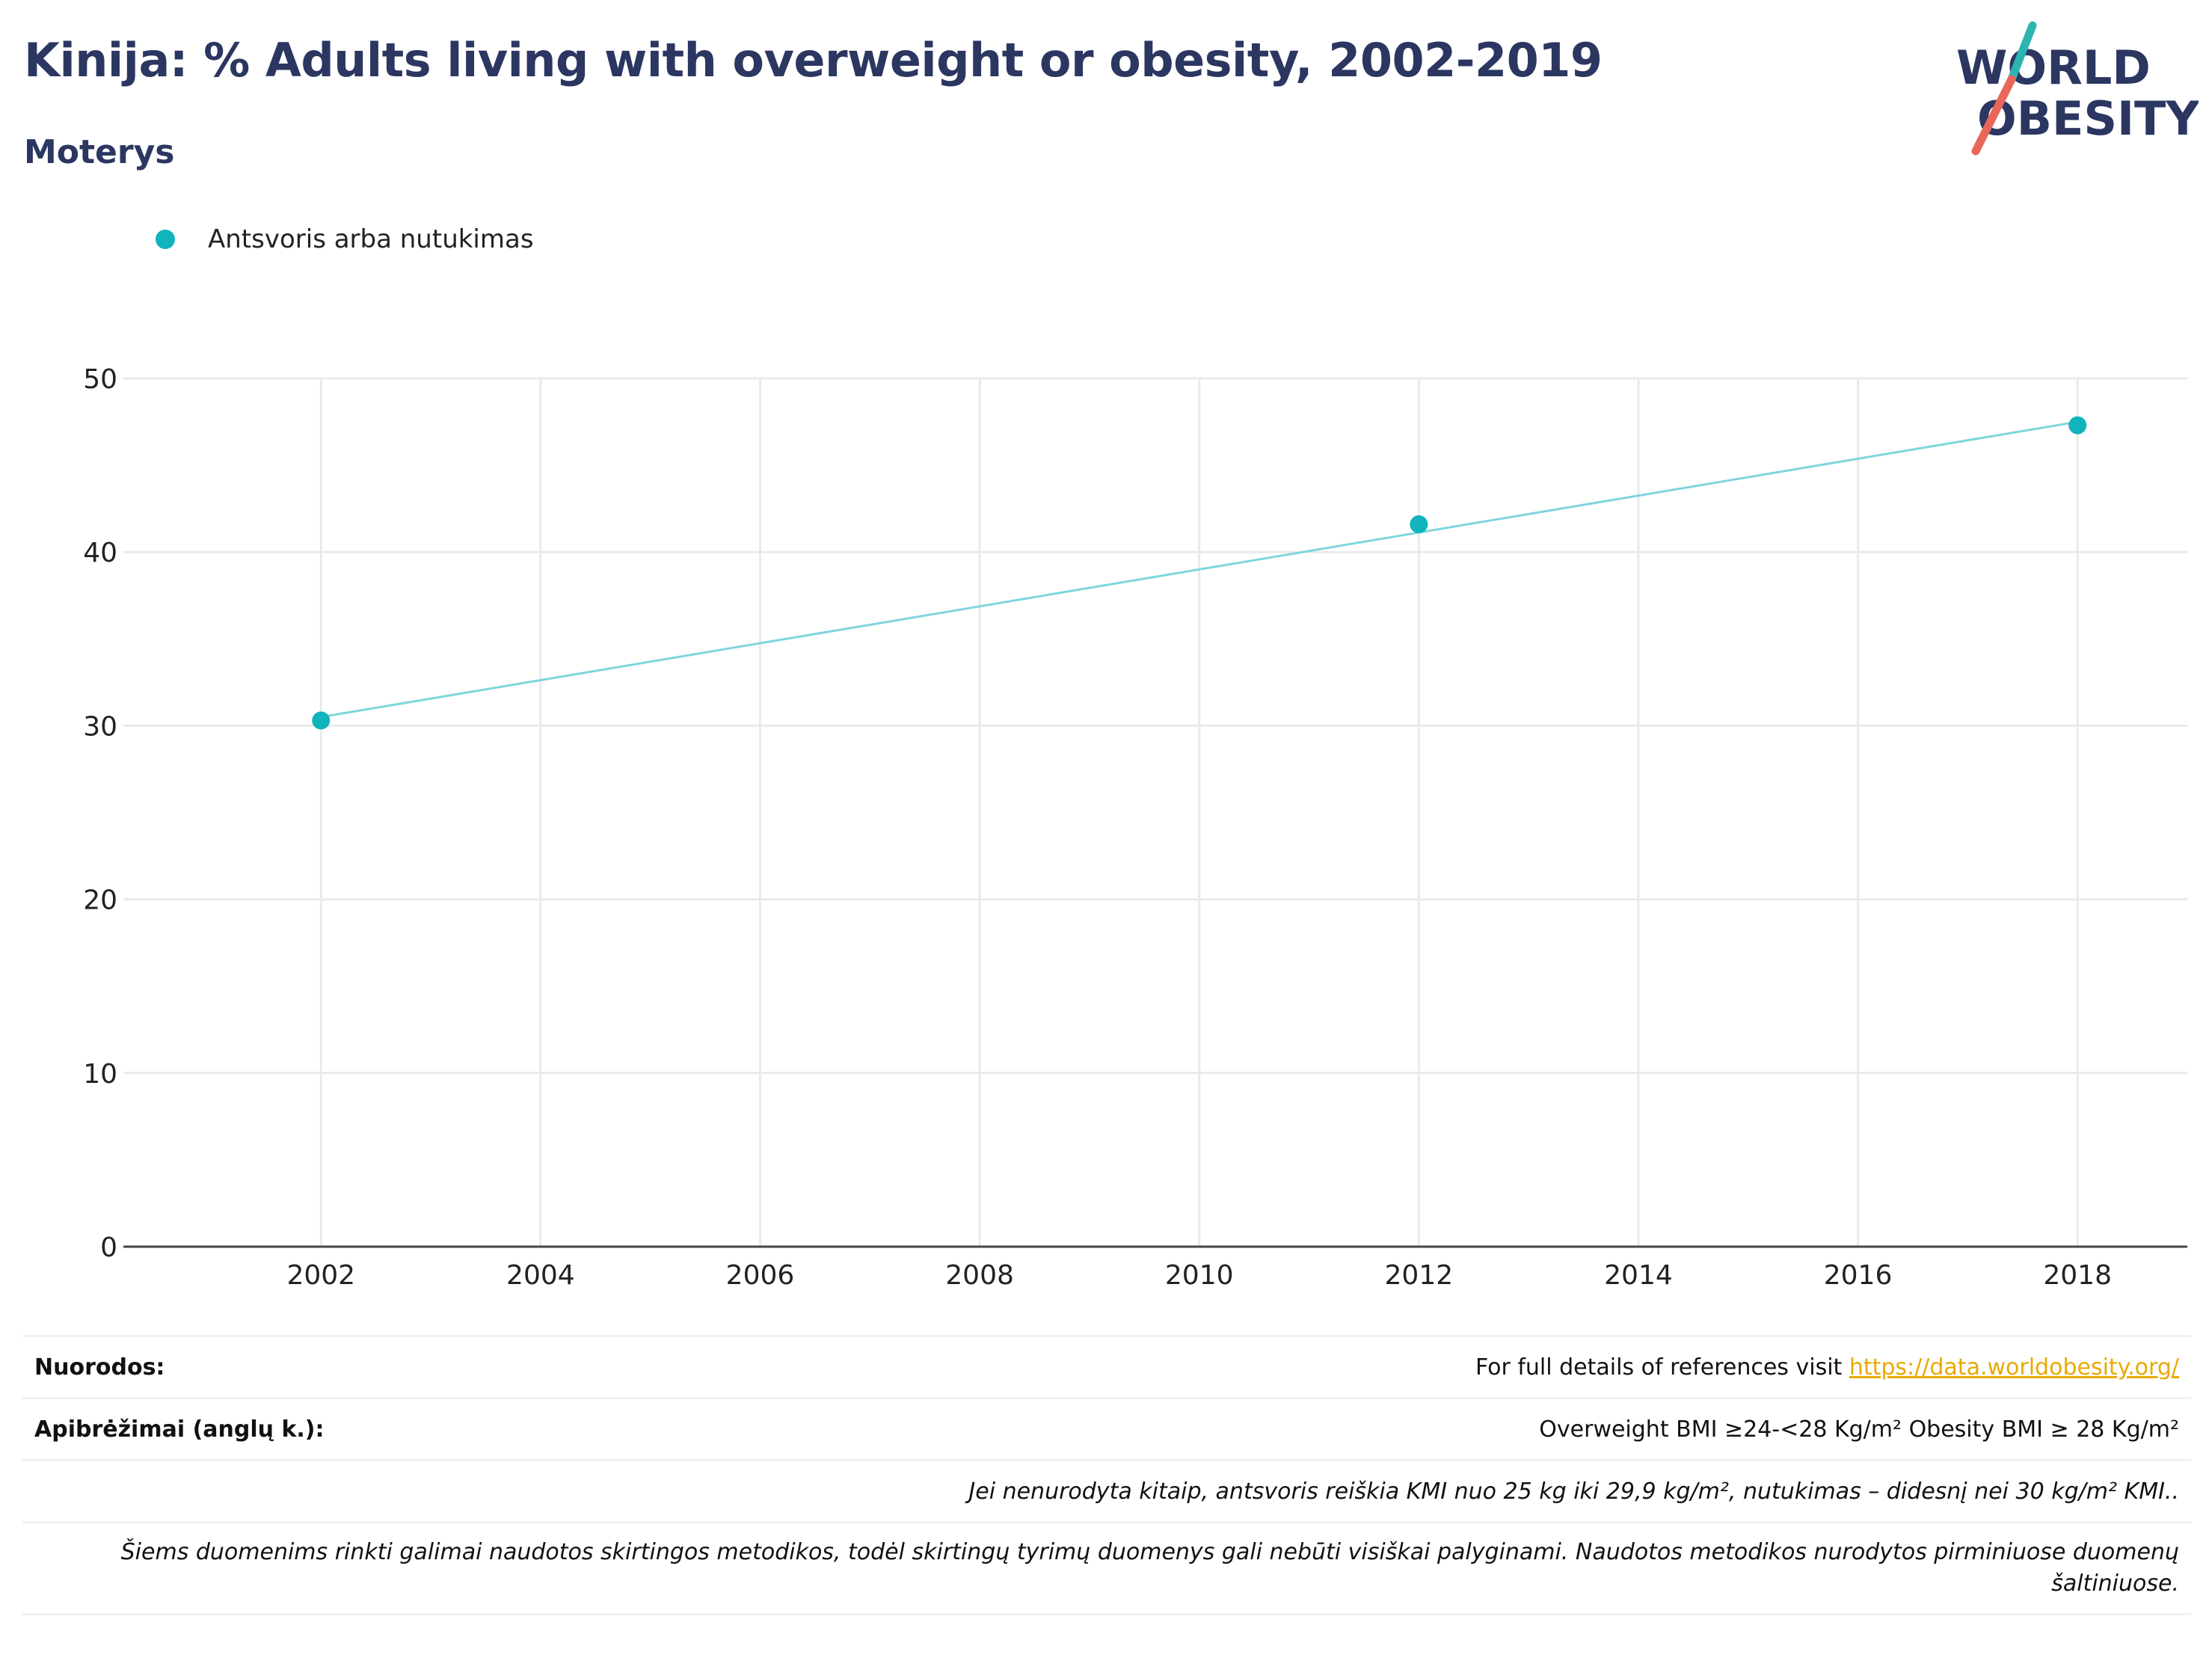  Describe the element at coordinates (2053, 67) in the screenshot. I see `logo-word-world: WORLD` at that location.